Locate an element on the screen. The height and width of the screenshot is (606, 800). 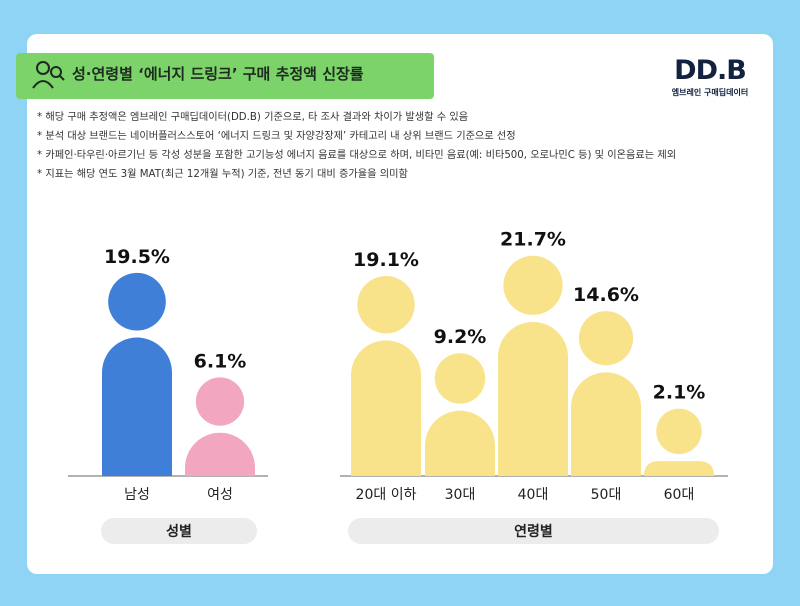
ddb-logo: DD.B 엠브레인 구매딥데이터 is located at coordinates (710, 79).